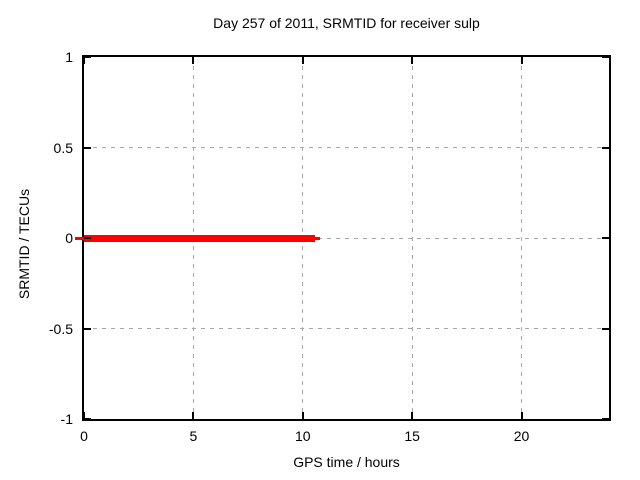 The width and height of the screenshot is (640, 480). What do you see at coordinates (412, 436) in the screenshot?
I see `x-tick-label: 15` at bounding box center [412, 436].